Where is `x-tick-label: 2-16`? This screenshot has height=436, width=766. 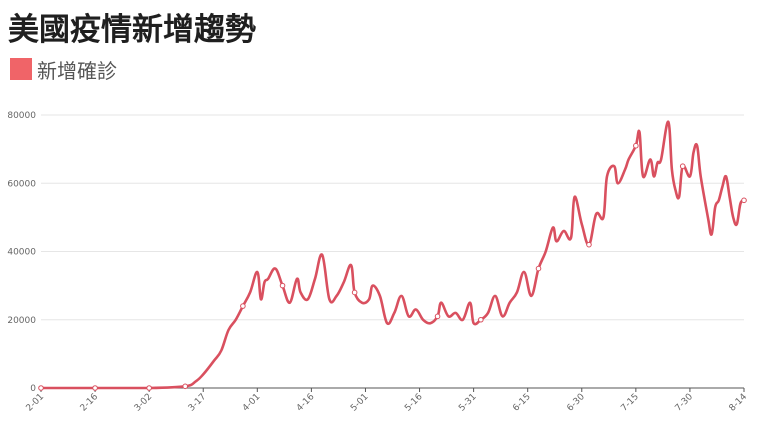
x-tick-label: 2-16 is located at coordinates (90, 403).